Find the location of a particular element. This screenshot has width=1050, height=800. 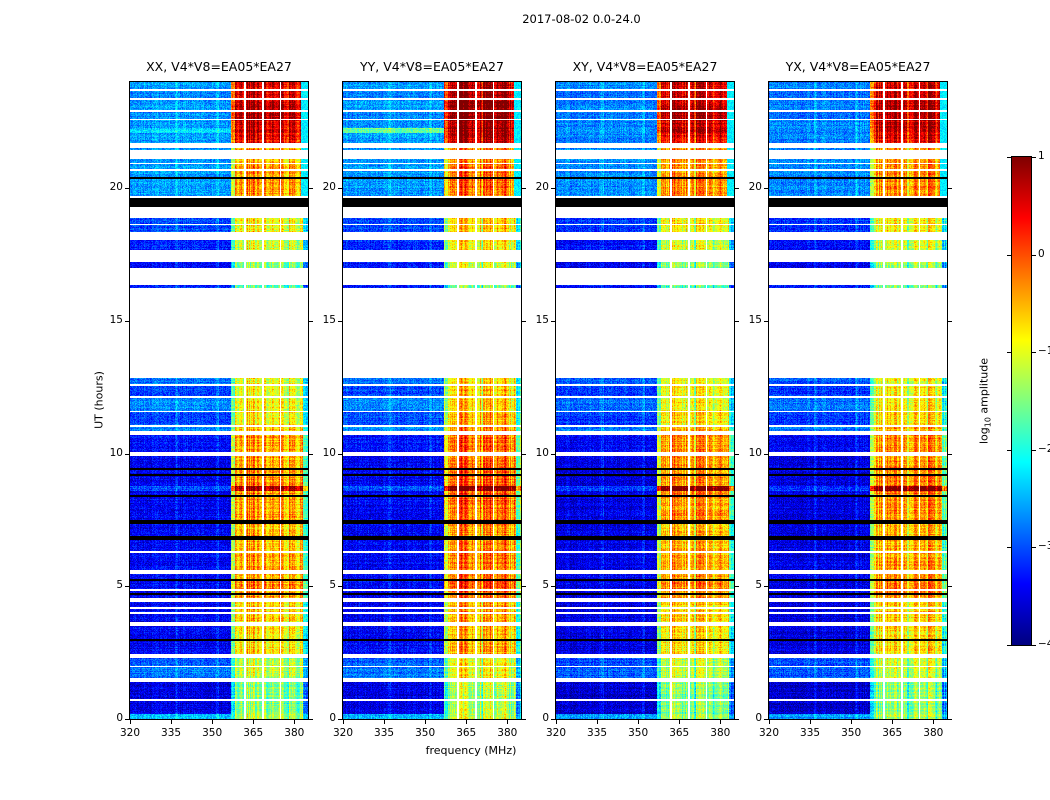

figure-title: 2017-08-02 0.0-24.0 is located at coordinates (581, 19).